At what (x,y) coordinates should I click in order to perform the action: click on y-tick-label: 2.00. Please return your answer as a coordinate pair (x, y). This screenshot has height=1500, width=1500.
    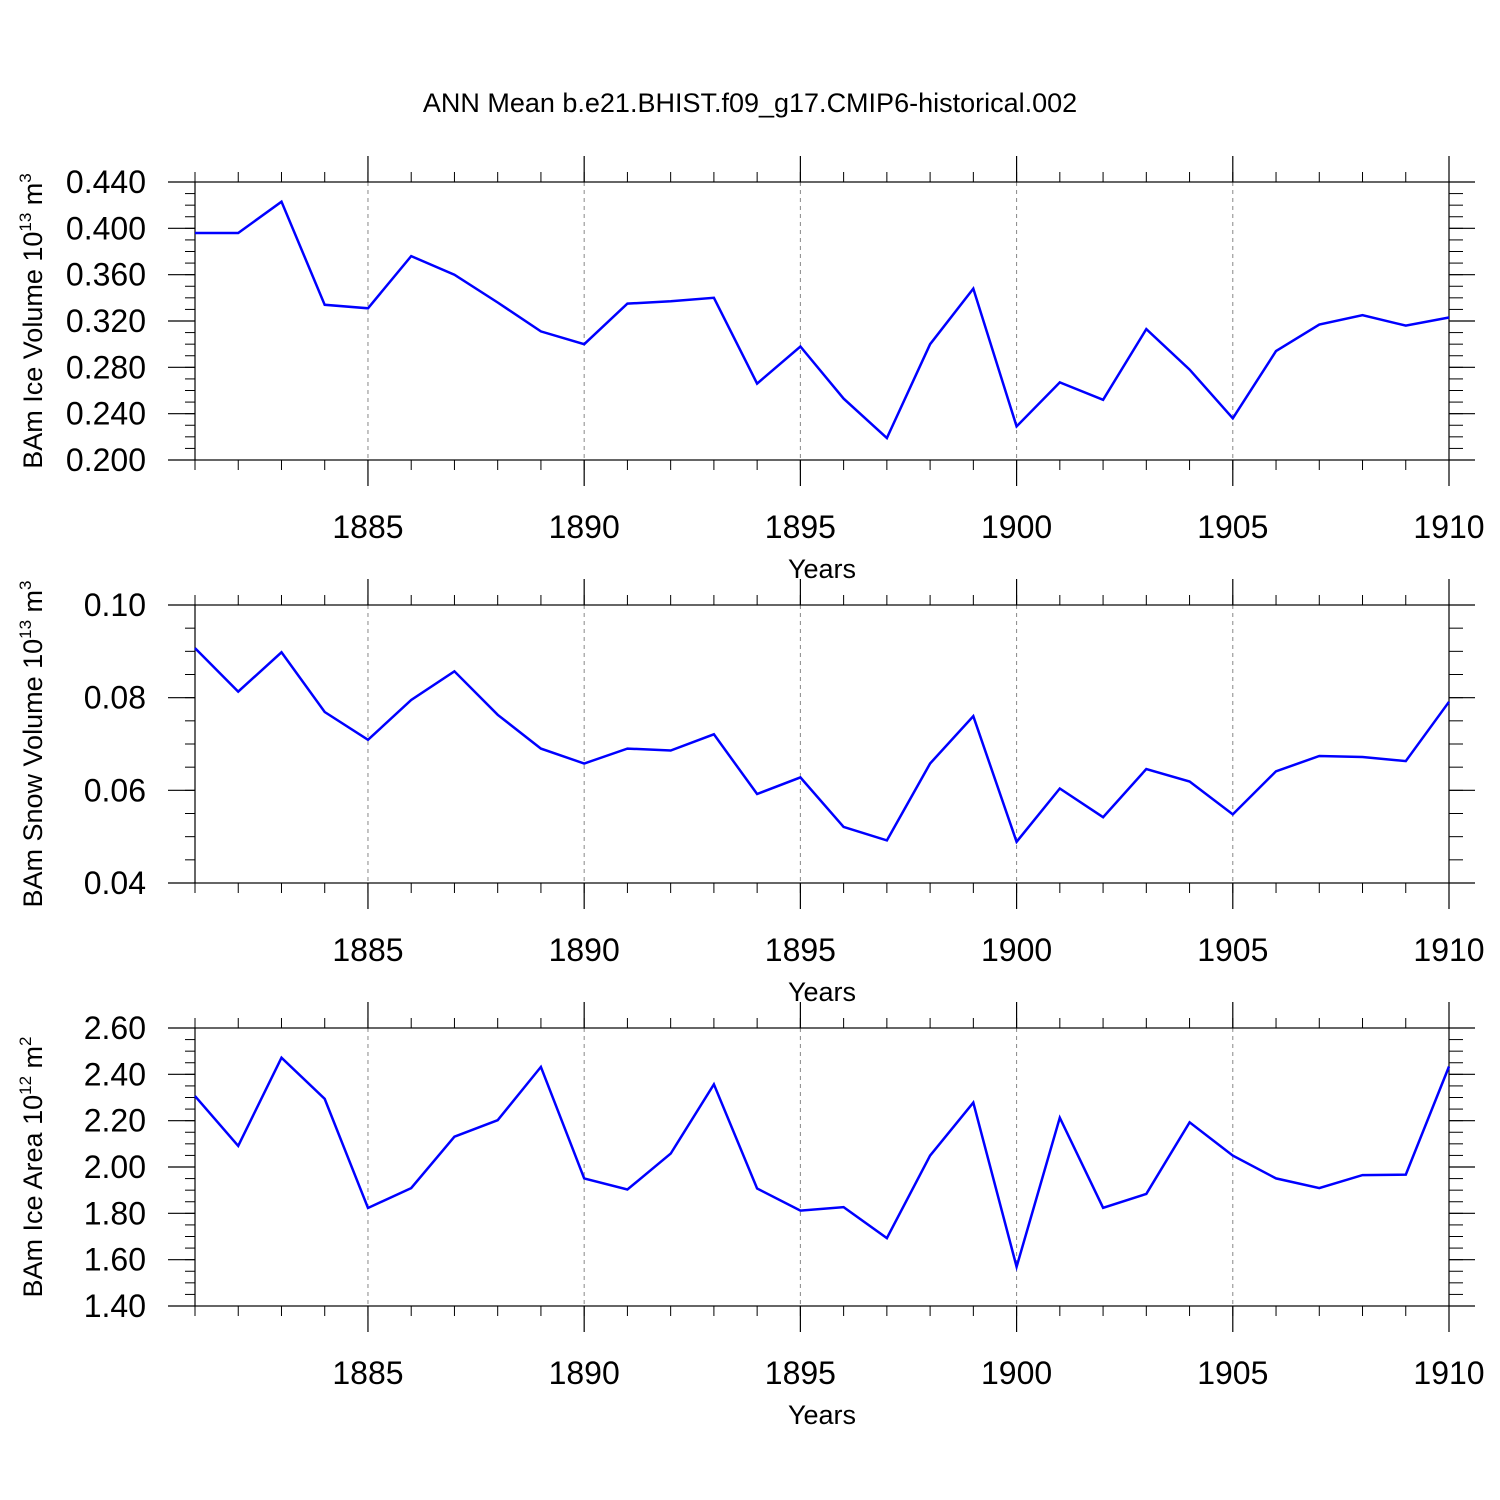
    Looking at the image, I should click on (115, 1167).